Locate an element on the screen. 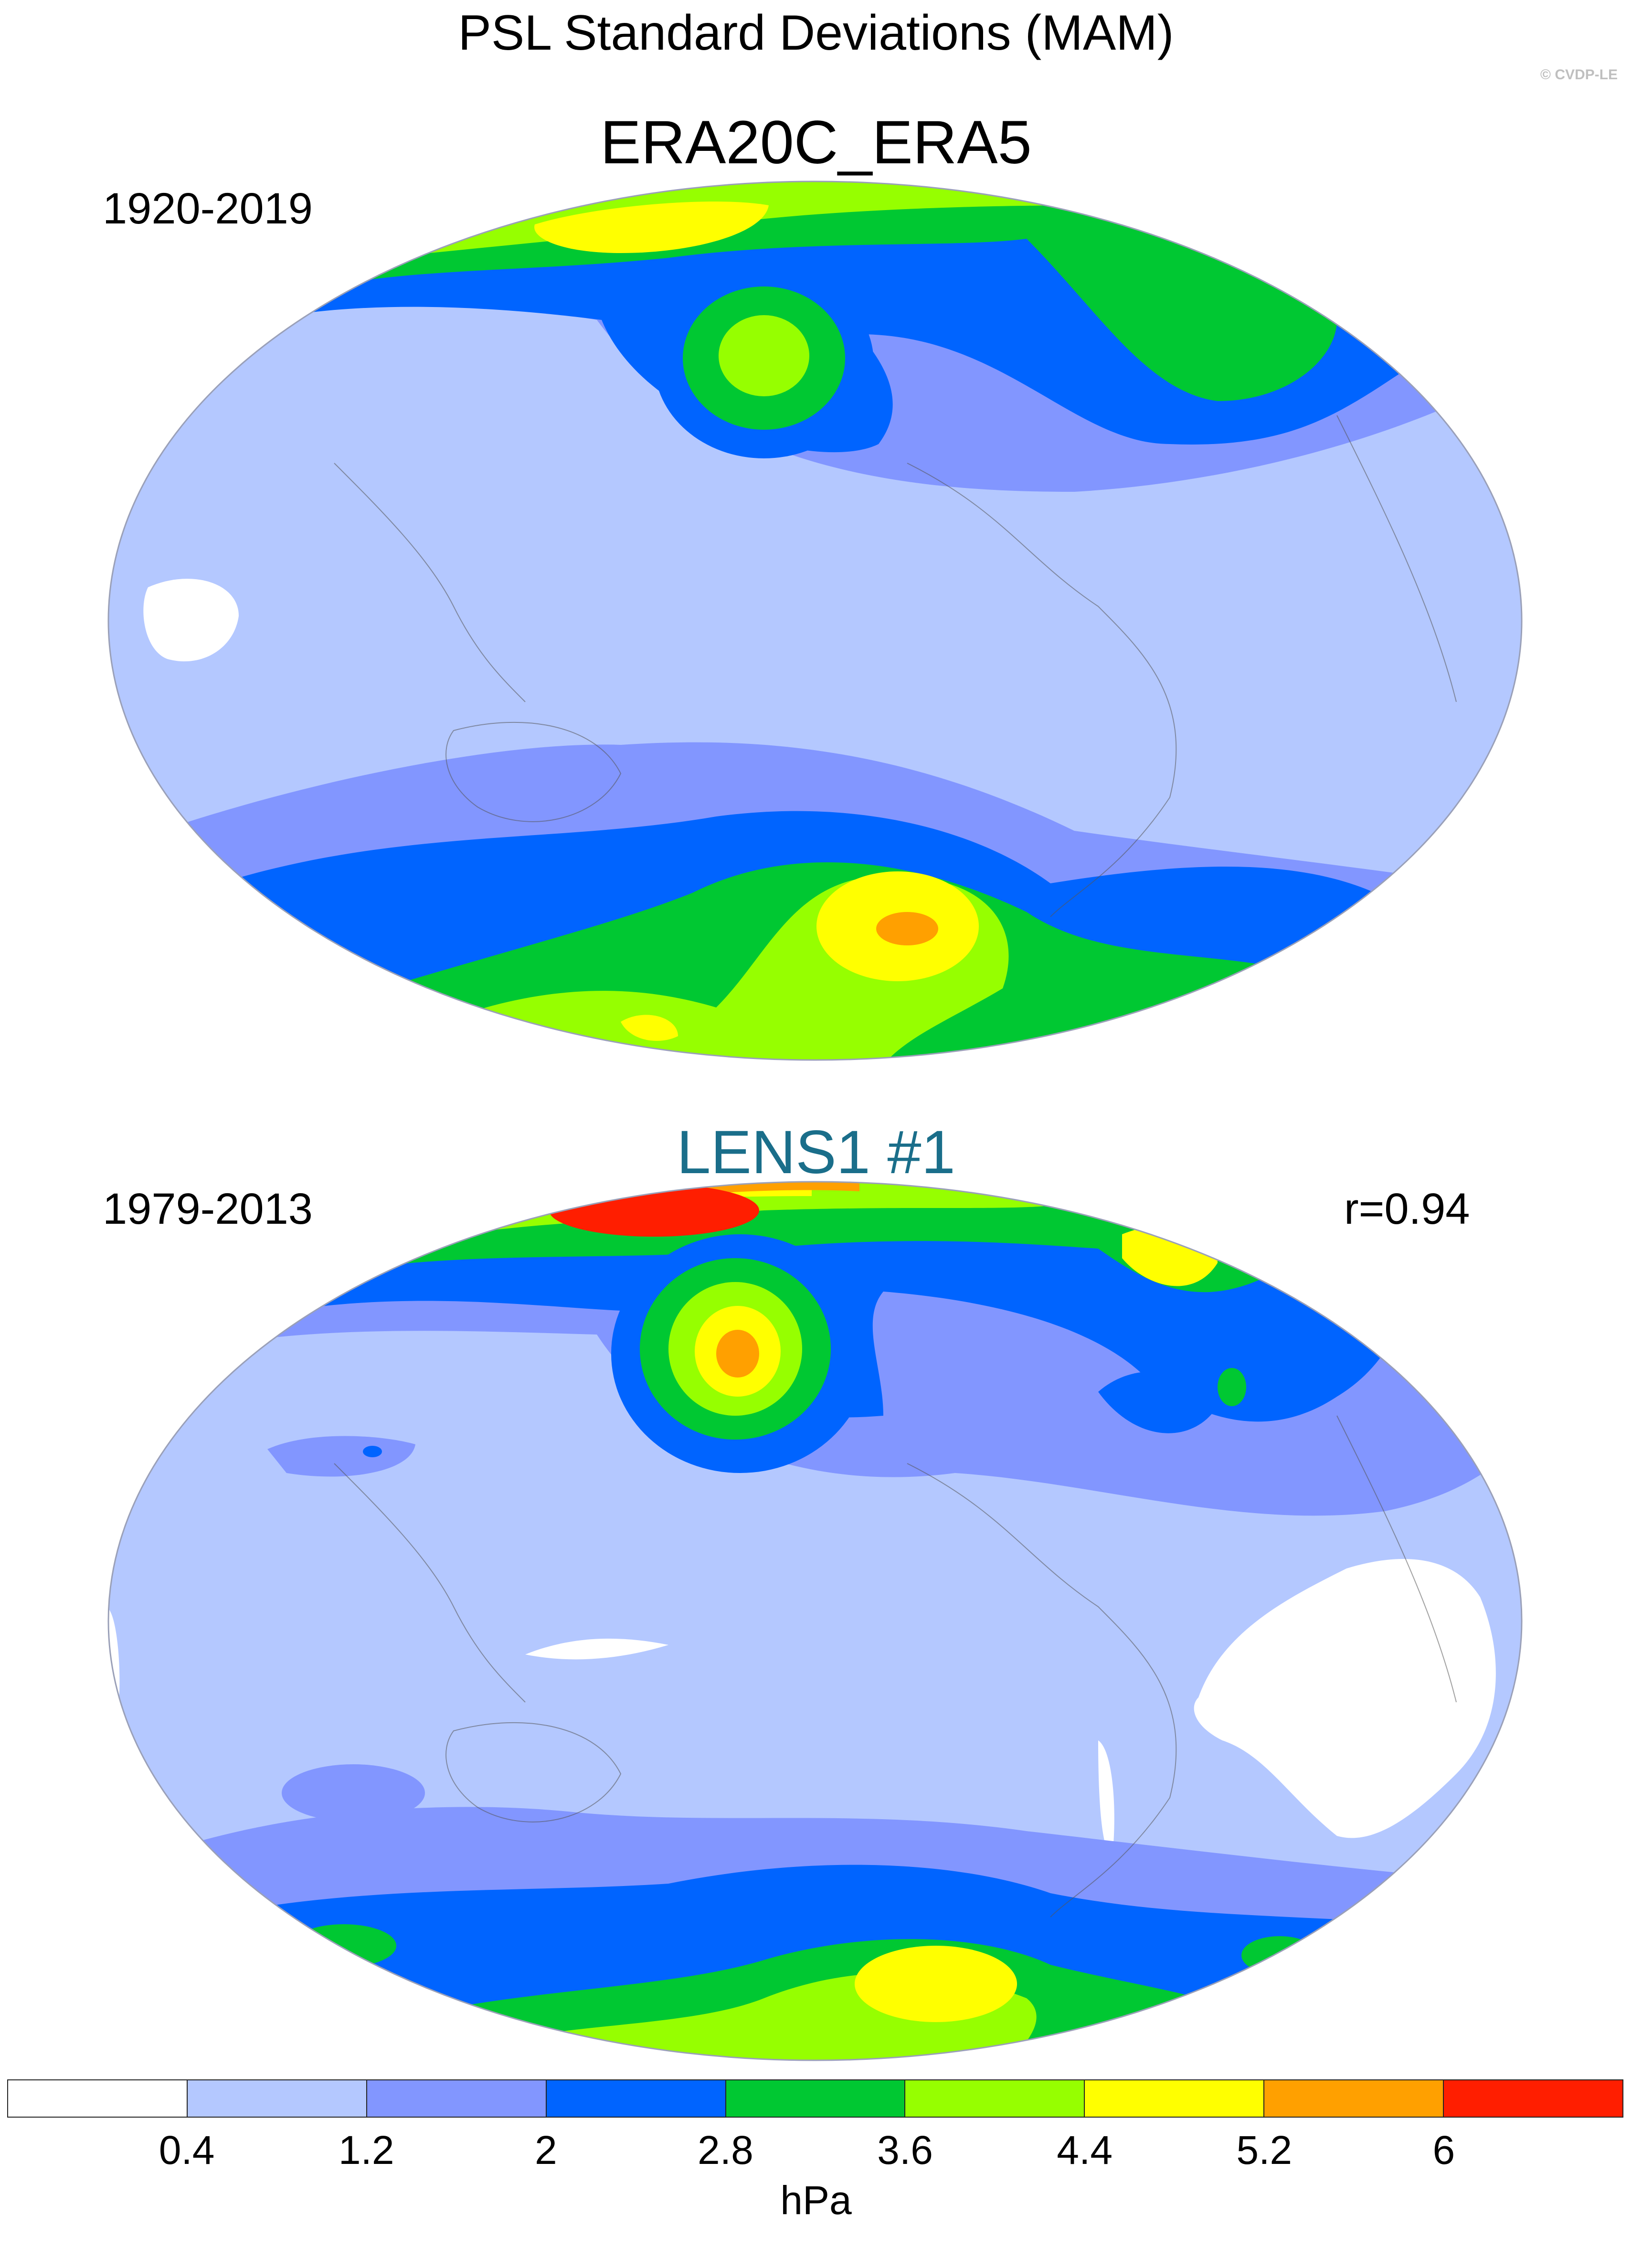  colorbar is located at coordinates (815, 2098).